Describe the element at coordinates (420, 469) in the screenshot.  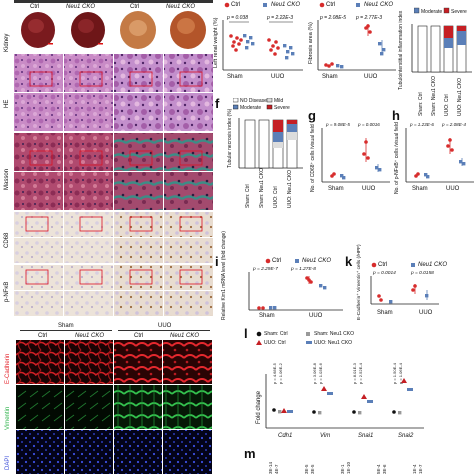
I see `m-tick-10: 1E-7` at that location.